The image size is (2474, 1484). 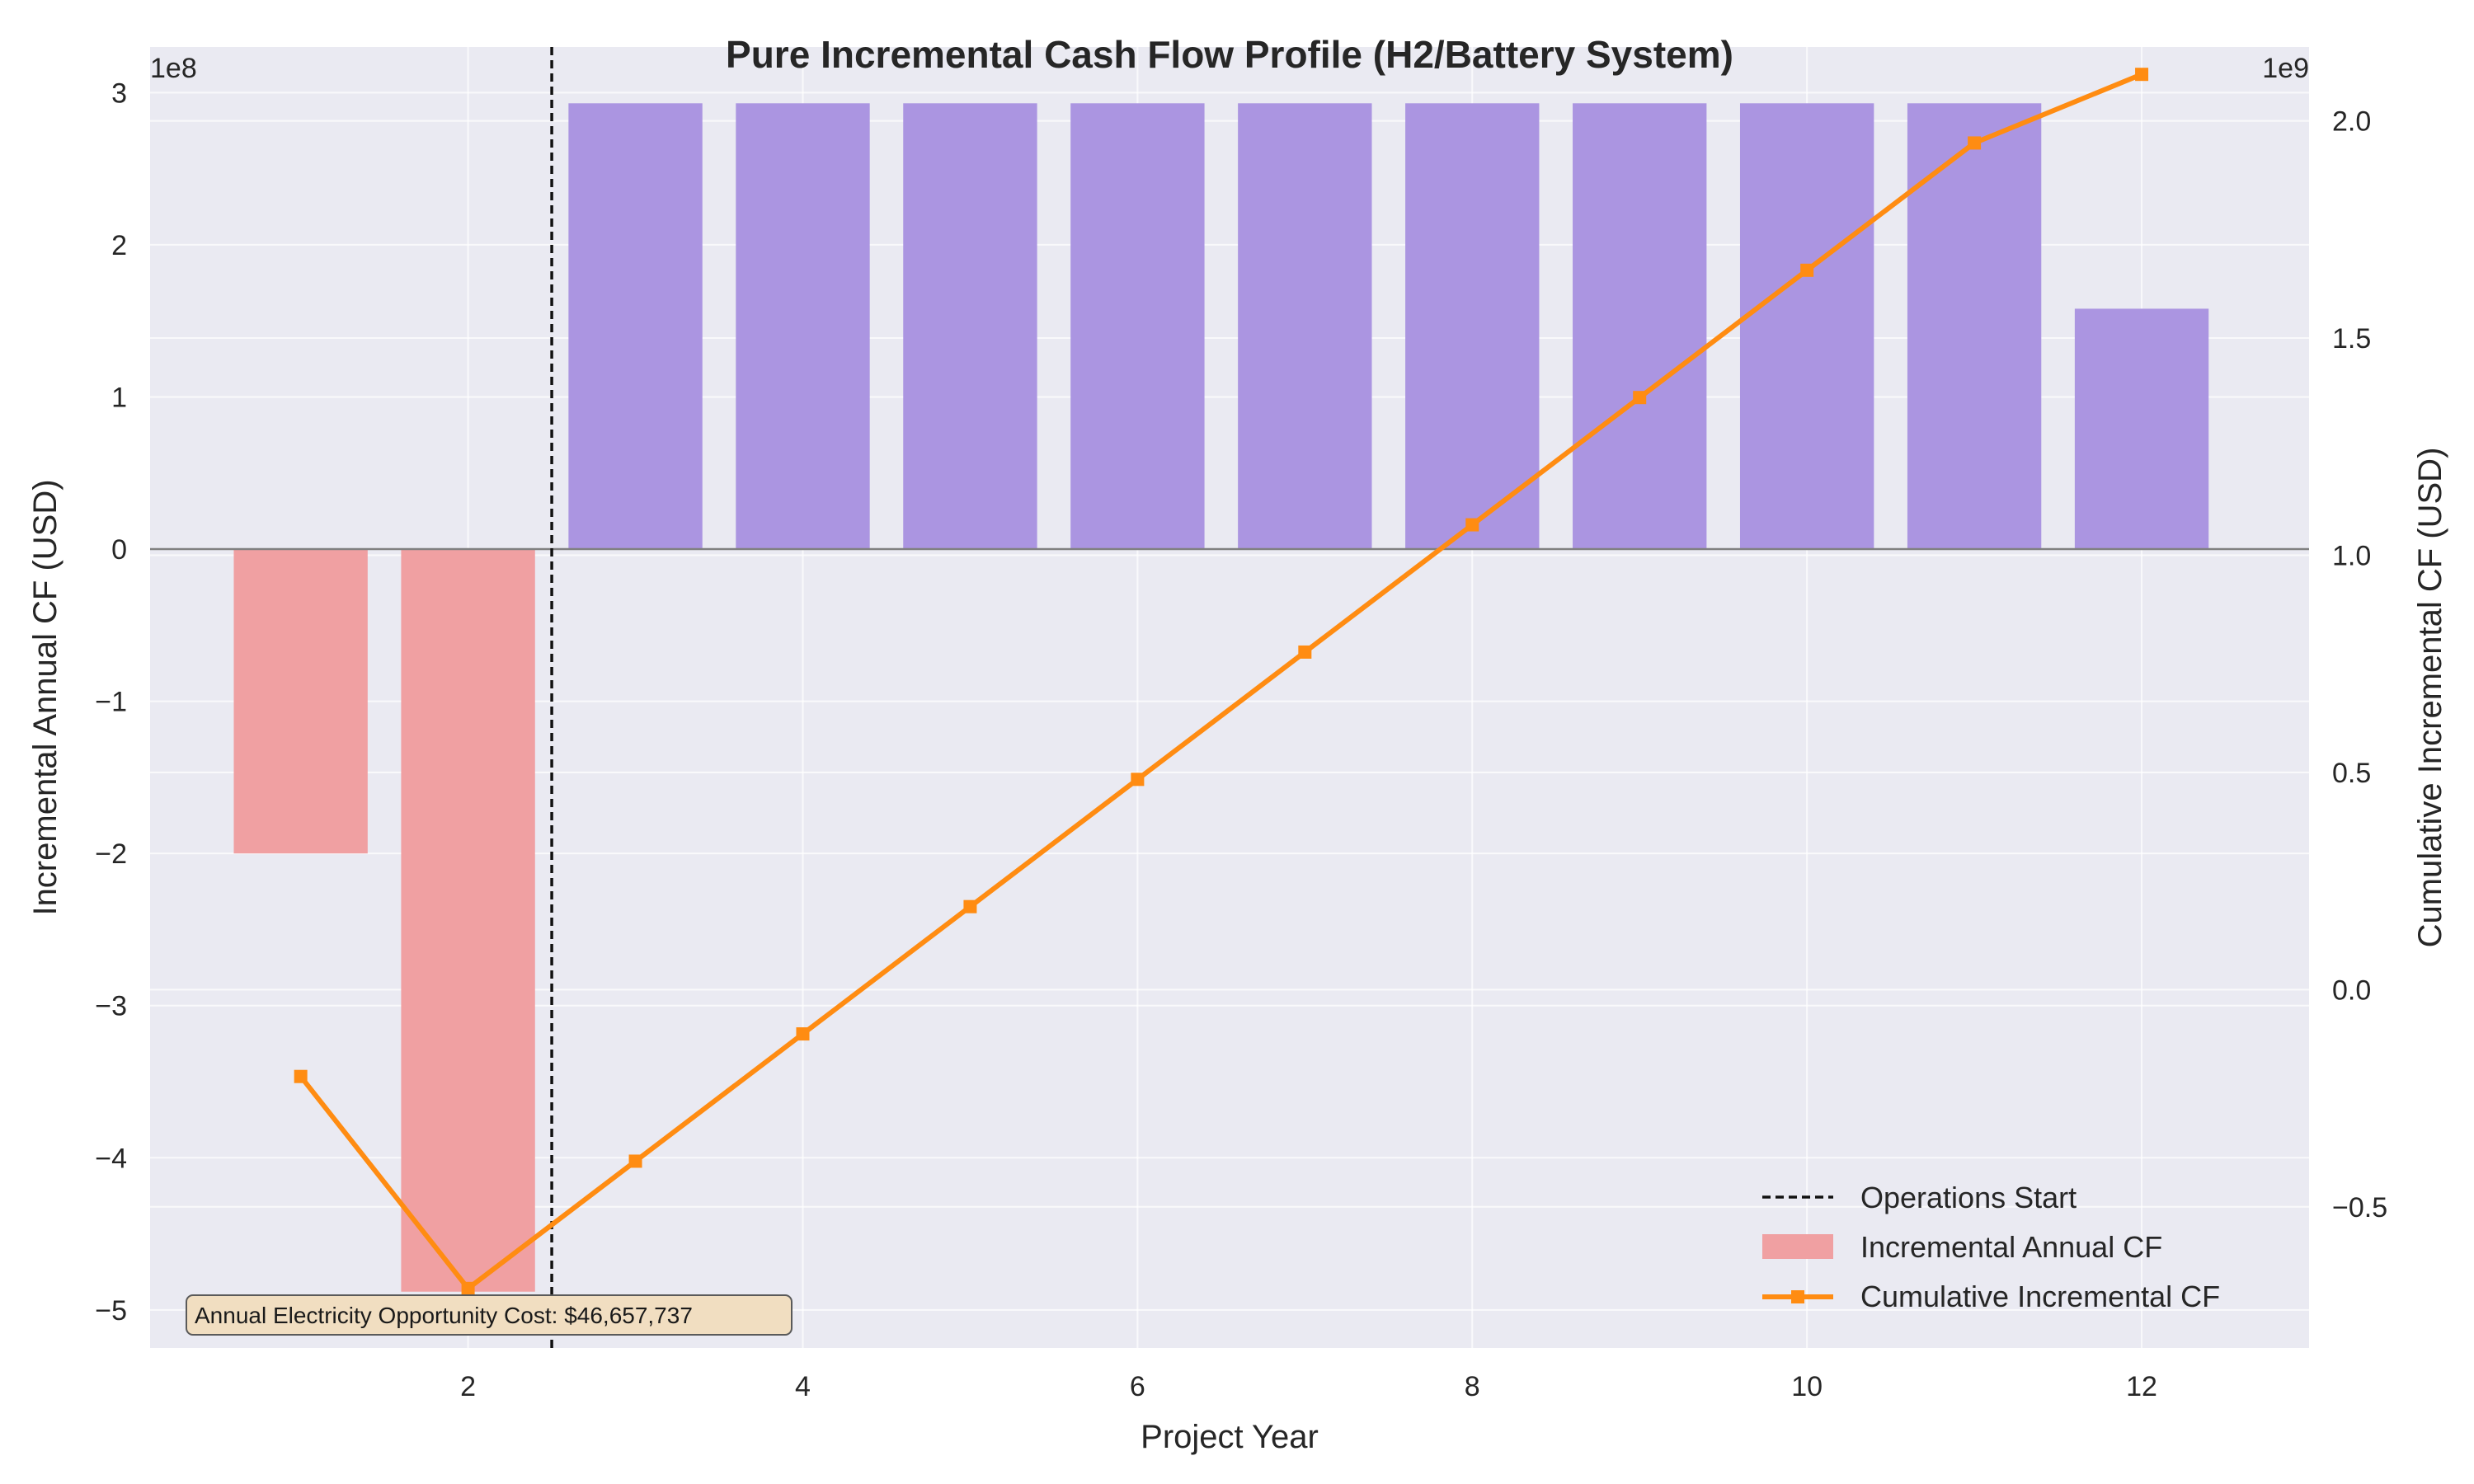 What do you see at coordinates (173, 68) in the screenshot?
I see `left-scale-label: 1e8` at bounding box center [173, 68].